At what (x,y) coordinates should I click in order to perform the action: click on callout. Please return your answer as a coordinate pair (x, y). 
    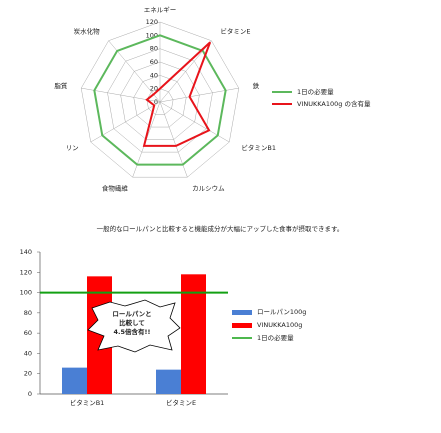
    Looking at the image, I should click on (134, 326).